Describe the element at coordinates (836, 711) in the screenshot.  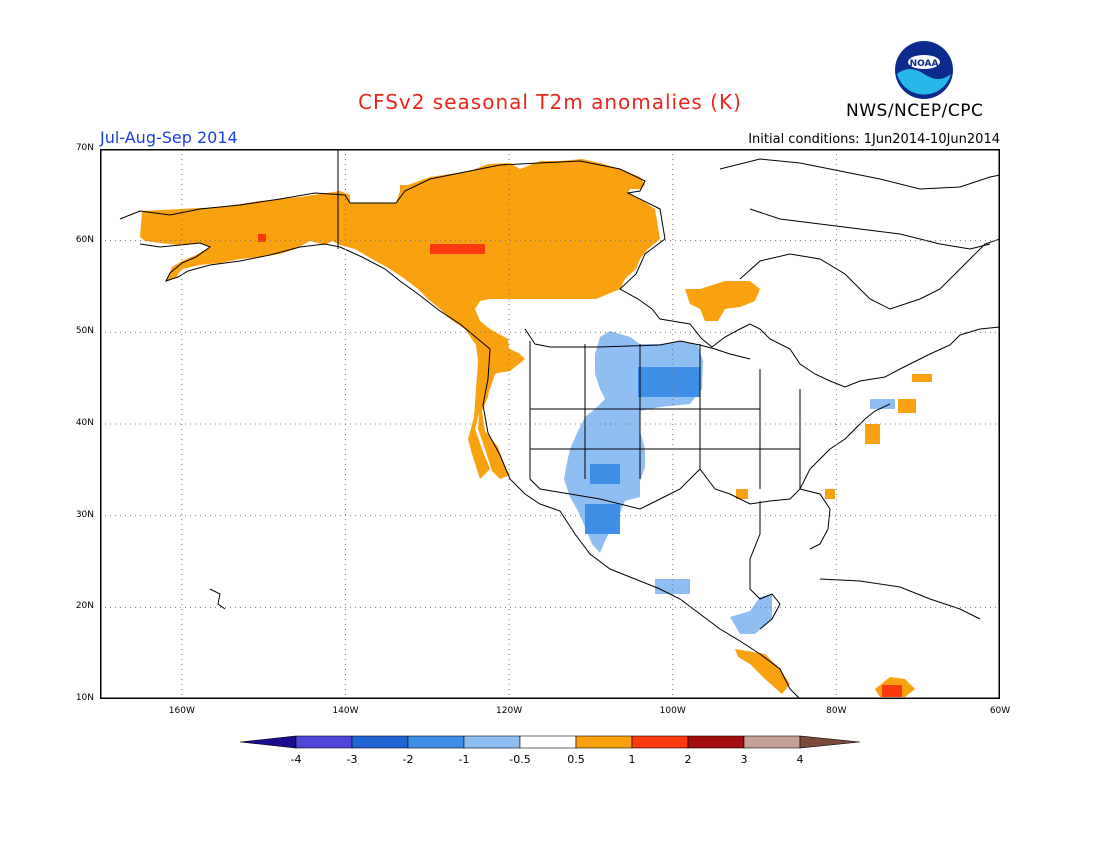
I see `lon-label: 80W` at that location.